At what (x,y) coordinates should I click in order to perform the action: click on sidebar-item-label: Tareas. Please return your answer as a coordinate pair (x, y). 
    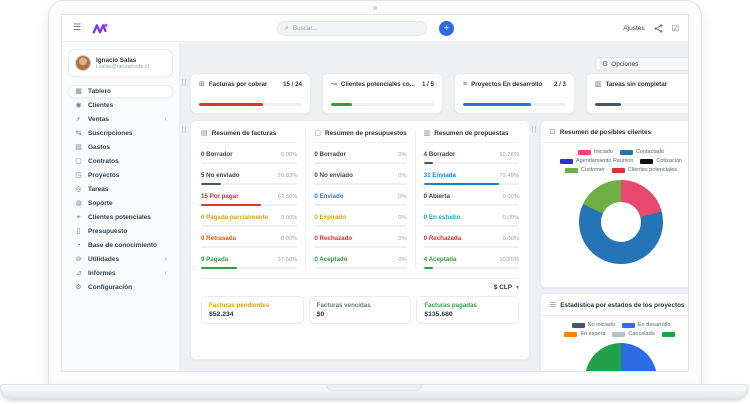
    Looking at the image, I should click on (98, 189).